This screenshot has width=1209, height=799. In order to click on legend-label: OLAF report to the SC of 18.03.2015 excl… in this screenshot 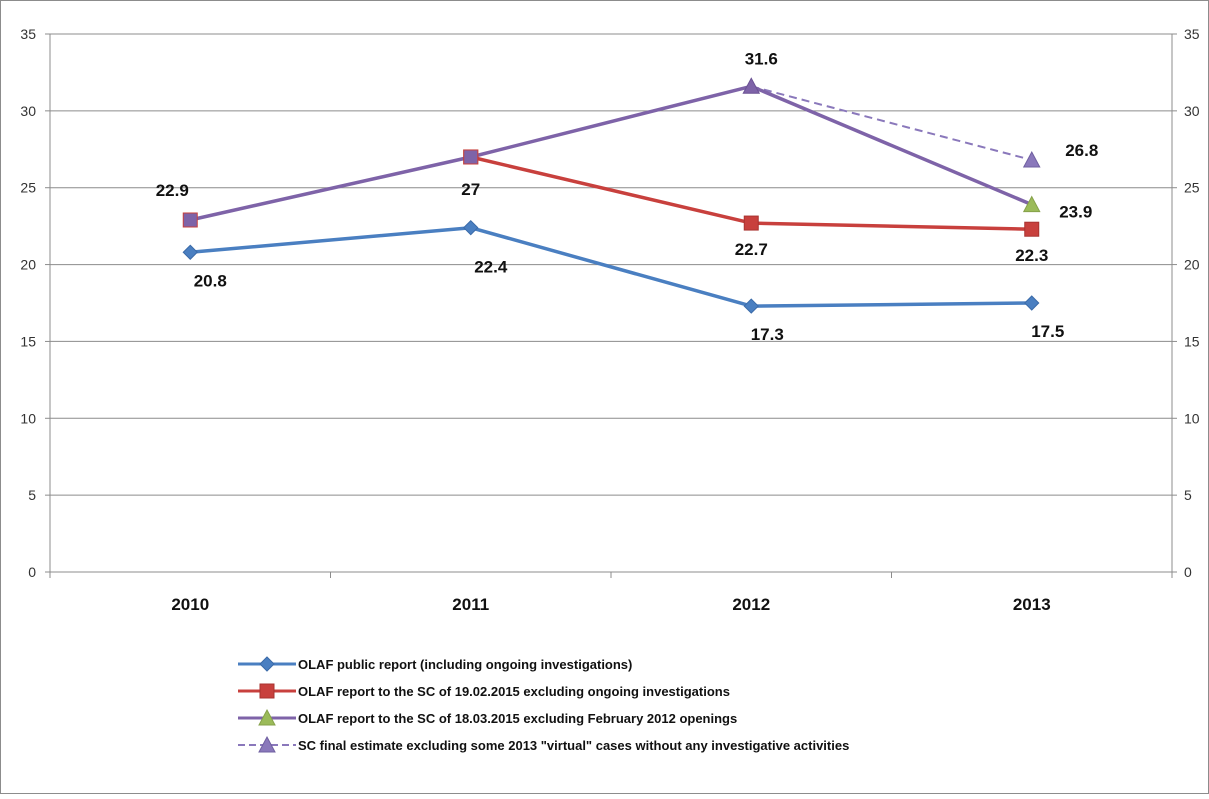, I will do `click(517, 718)`.